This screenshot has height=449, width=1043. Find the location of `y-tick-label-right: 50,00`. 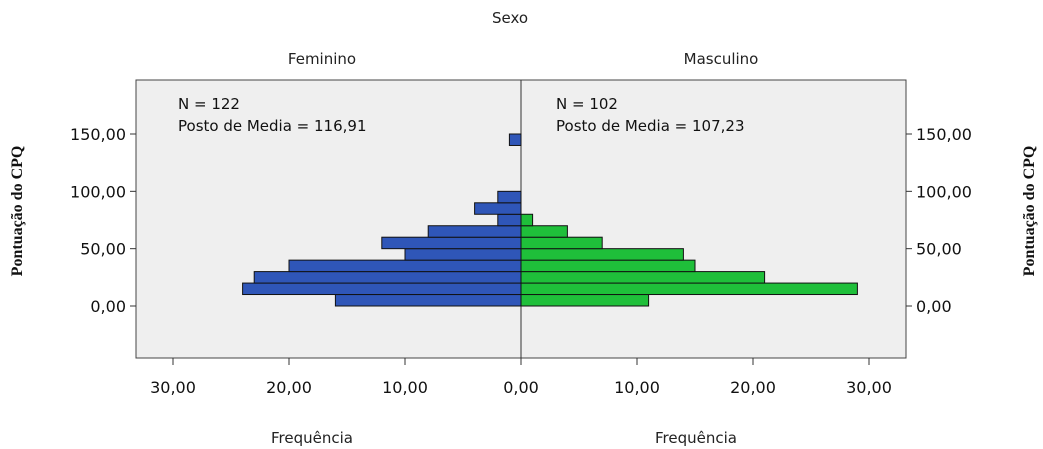

y-tick-label-right: 50,00 is located at coordinates (939, 249).